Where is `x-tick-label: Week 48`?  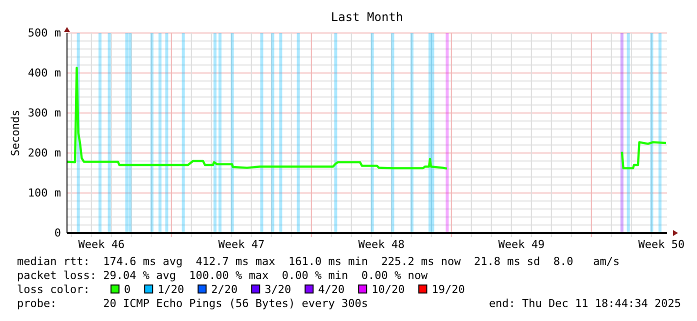 x-tick-label: Week 48 is located at coordinates (381, 245).